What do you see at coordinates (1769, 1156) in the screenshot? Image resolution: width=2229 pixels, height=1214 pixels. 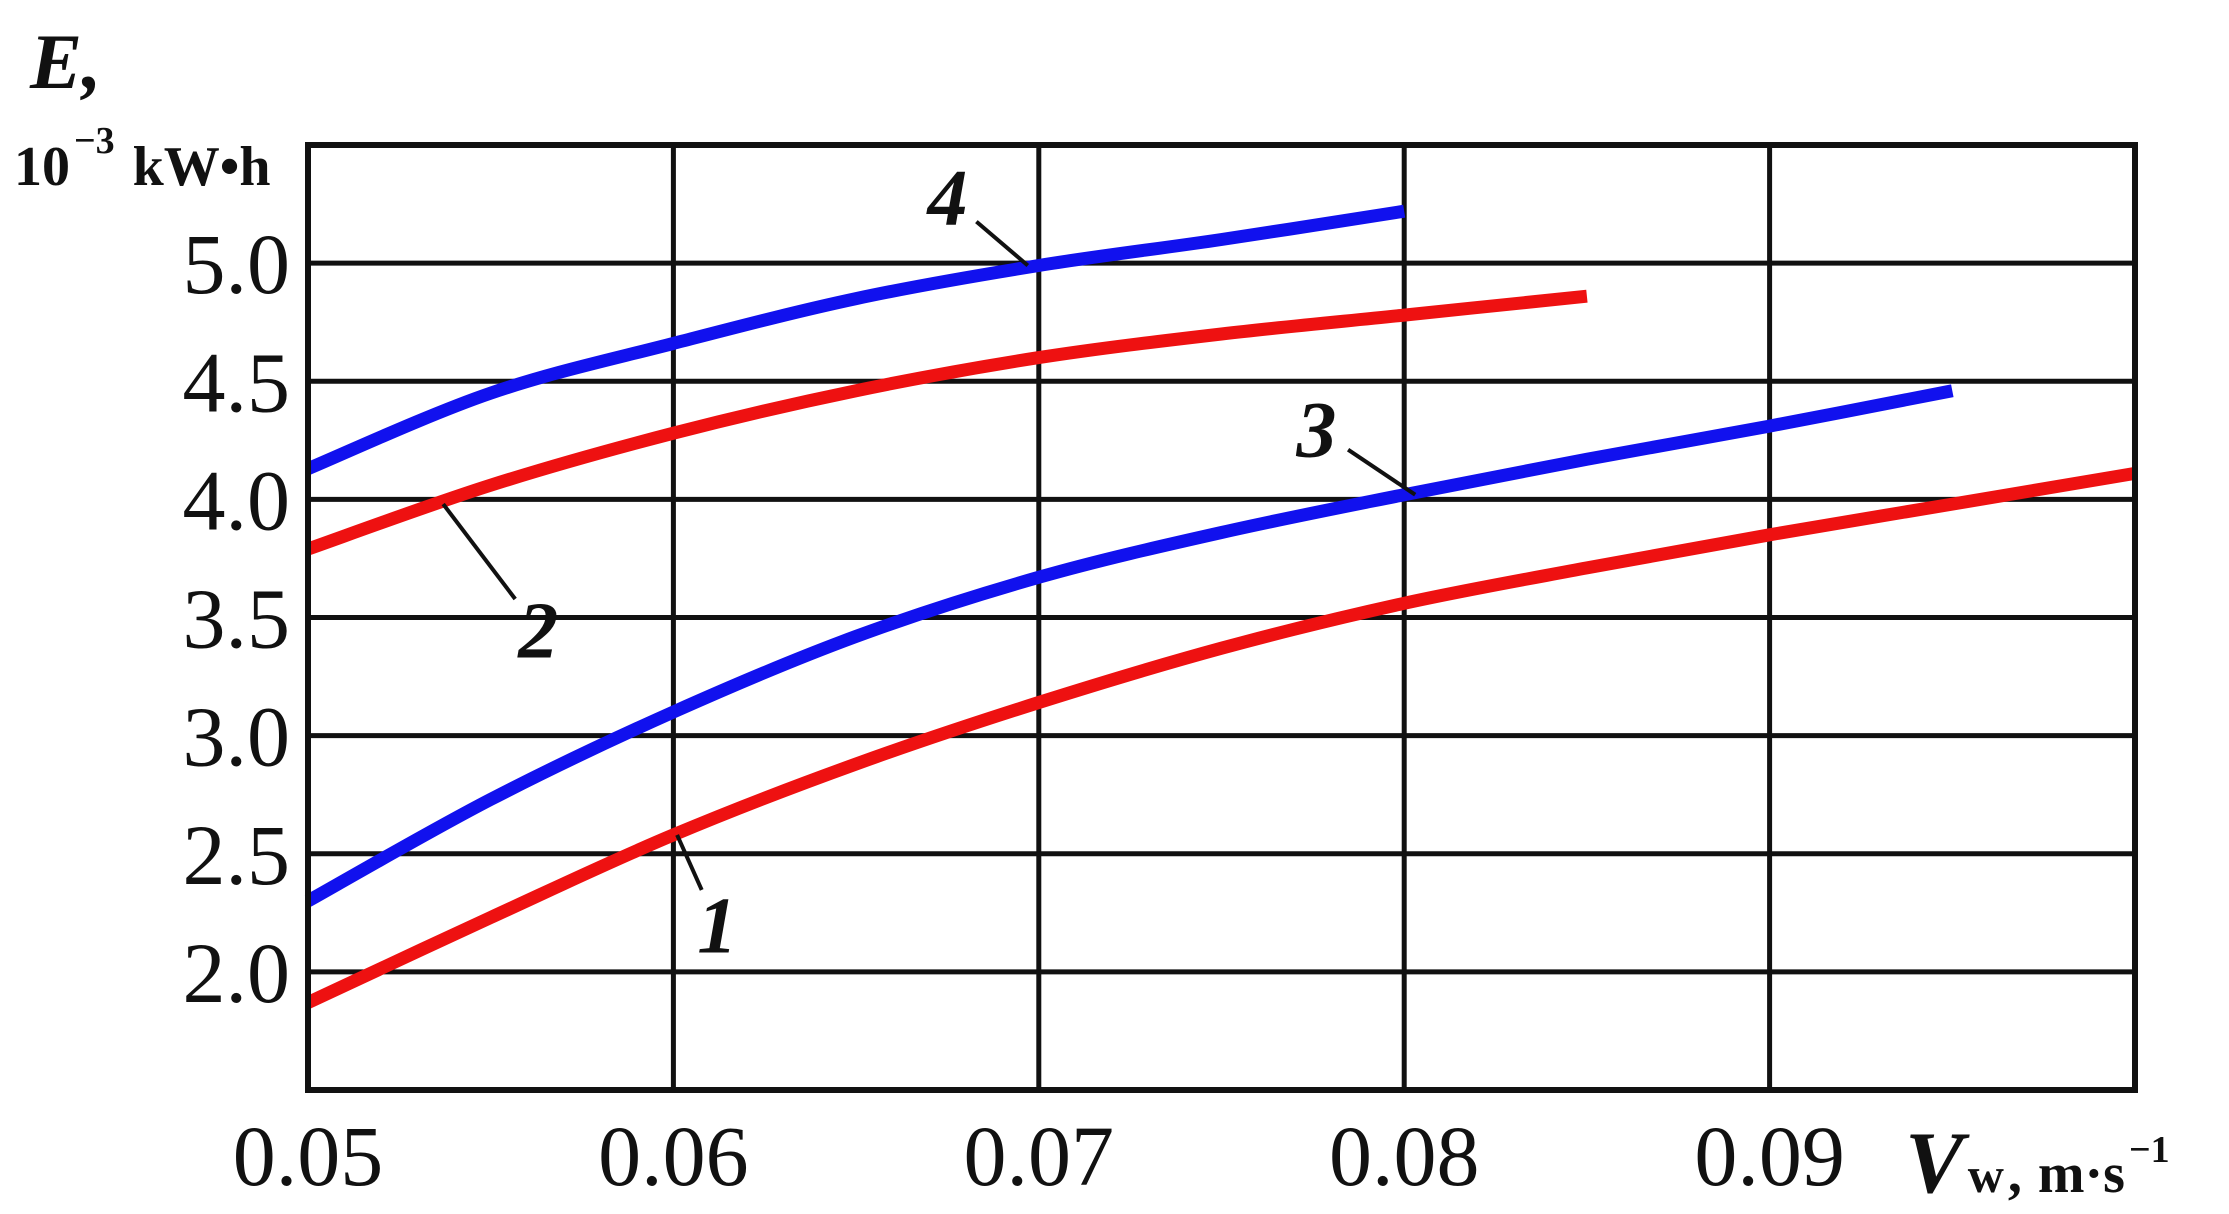 I see `x-tick-label: 0.09` at bounding box center [1769, 1156].